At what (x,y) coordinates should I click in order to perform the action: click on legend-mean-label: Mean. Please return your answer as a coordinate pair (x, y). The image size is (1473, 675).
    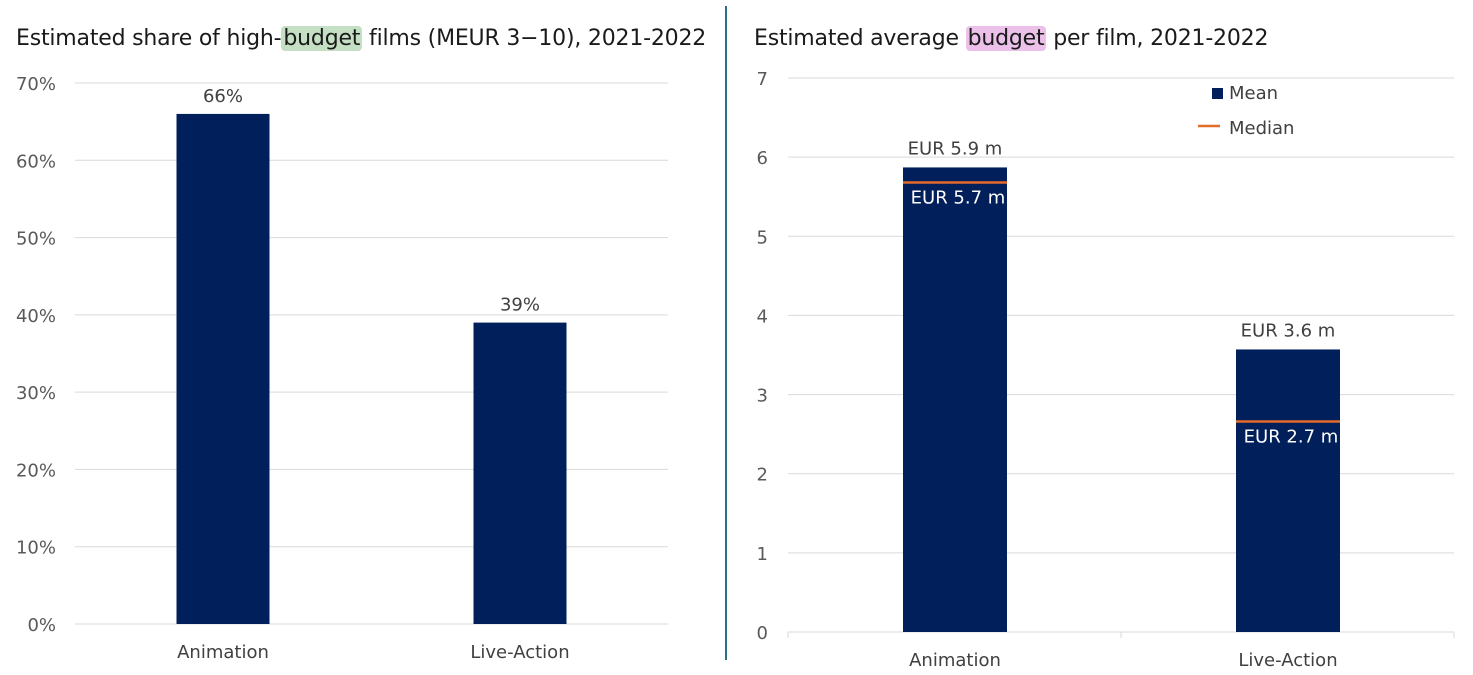
    Looking at the image, I should click on (1253, 93).